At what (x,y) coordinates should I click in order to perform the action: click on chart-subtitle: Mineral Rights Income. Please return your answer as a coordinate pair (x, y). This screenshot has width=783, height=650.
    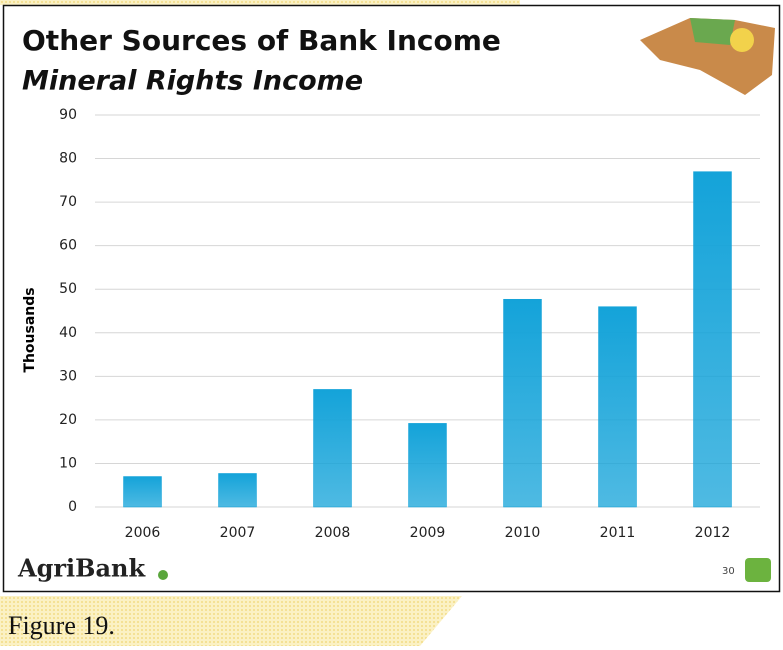
    Looking at the image, I should click on (192, 81).